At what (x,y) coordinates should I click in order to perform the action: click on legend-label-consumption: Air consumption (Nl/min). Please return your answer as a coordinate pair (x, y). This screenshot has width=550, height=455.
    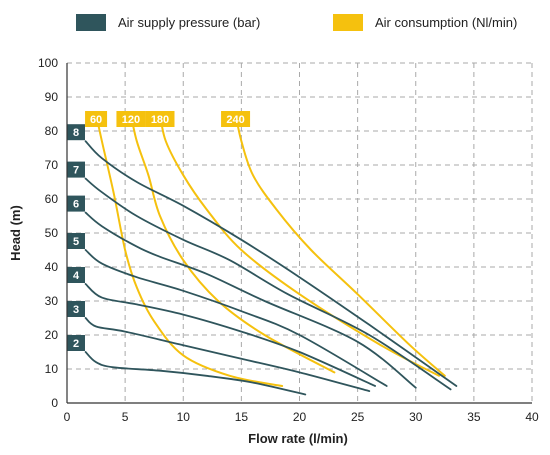
    Looking at the image, I should click on (446, 22).